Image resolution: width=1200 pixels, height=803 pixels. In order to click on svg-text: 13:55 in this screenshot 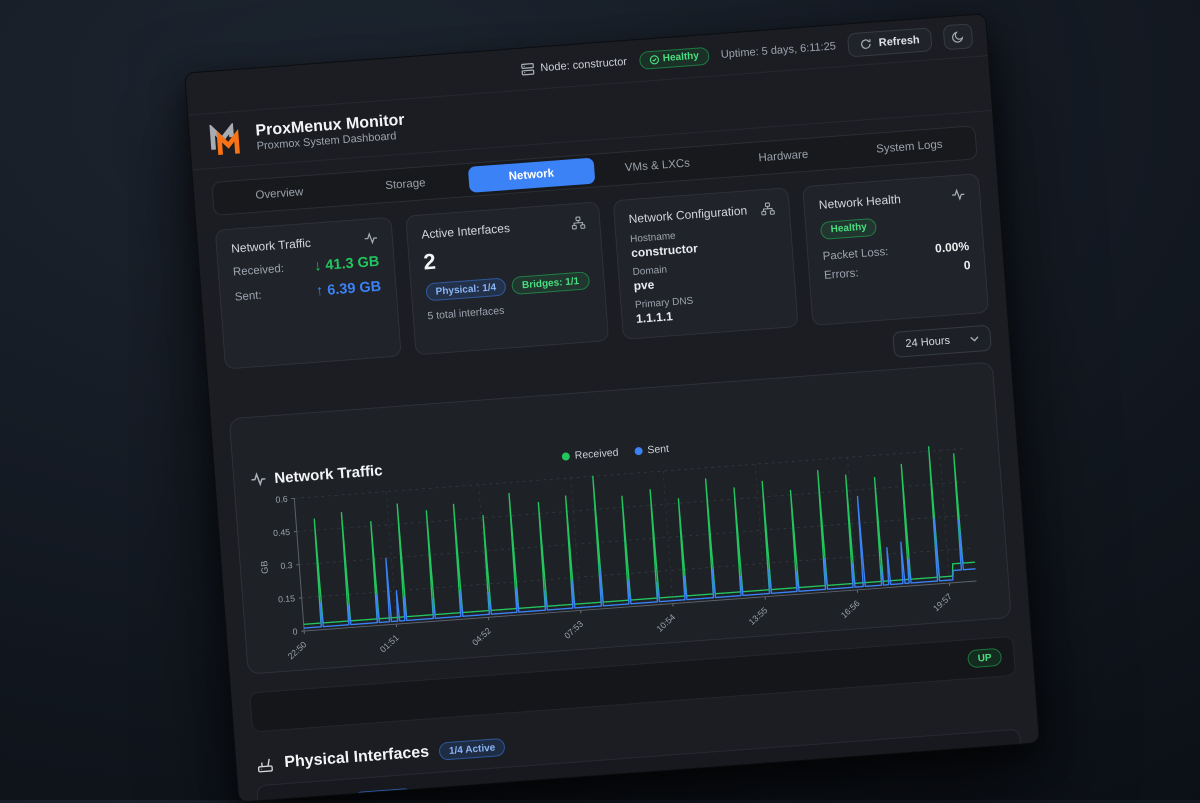, I will do `click(758, 616)`.